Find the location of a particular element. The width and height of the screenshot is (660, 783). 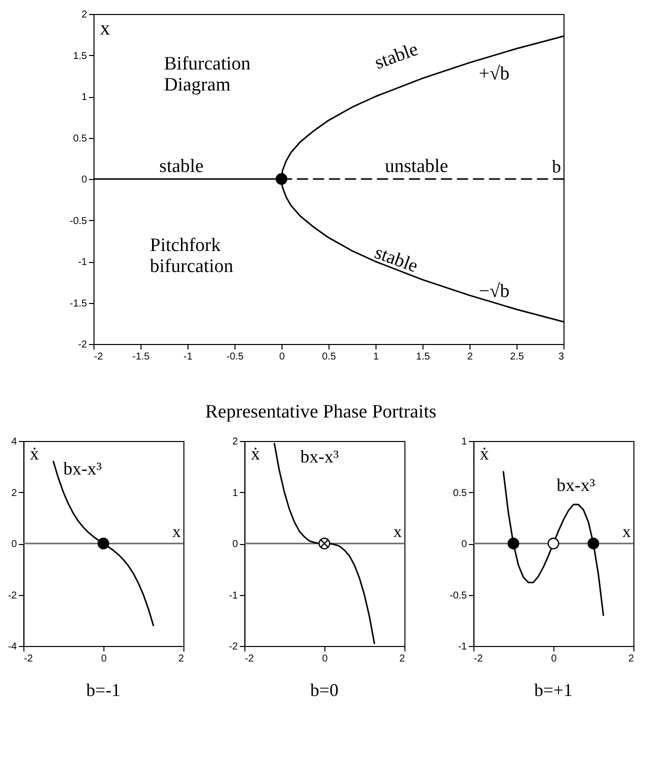

x-tick-label: 1.5 is located at coordinates (423, 357).